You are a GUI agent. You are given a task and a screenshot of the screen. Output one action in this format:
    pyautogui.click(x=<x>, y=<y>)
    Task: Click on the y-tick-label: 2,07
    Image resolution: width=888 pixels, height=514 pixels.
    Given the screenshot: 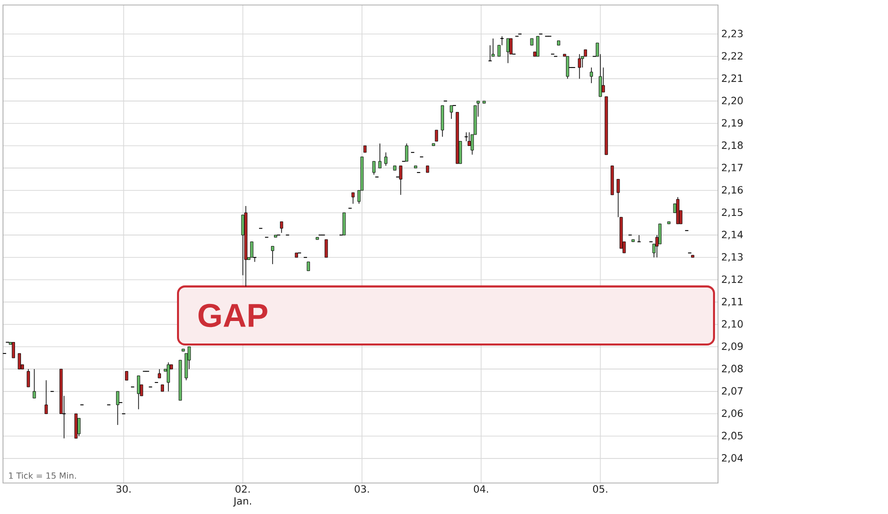 What is the action you would take?
    pyautogui.click(x=732, y=391)
    